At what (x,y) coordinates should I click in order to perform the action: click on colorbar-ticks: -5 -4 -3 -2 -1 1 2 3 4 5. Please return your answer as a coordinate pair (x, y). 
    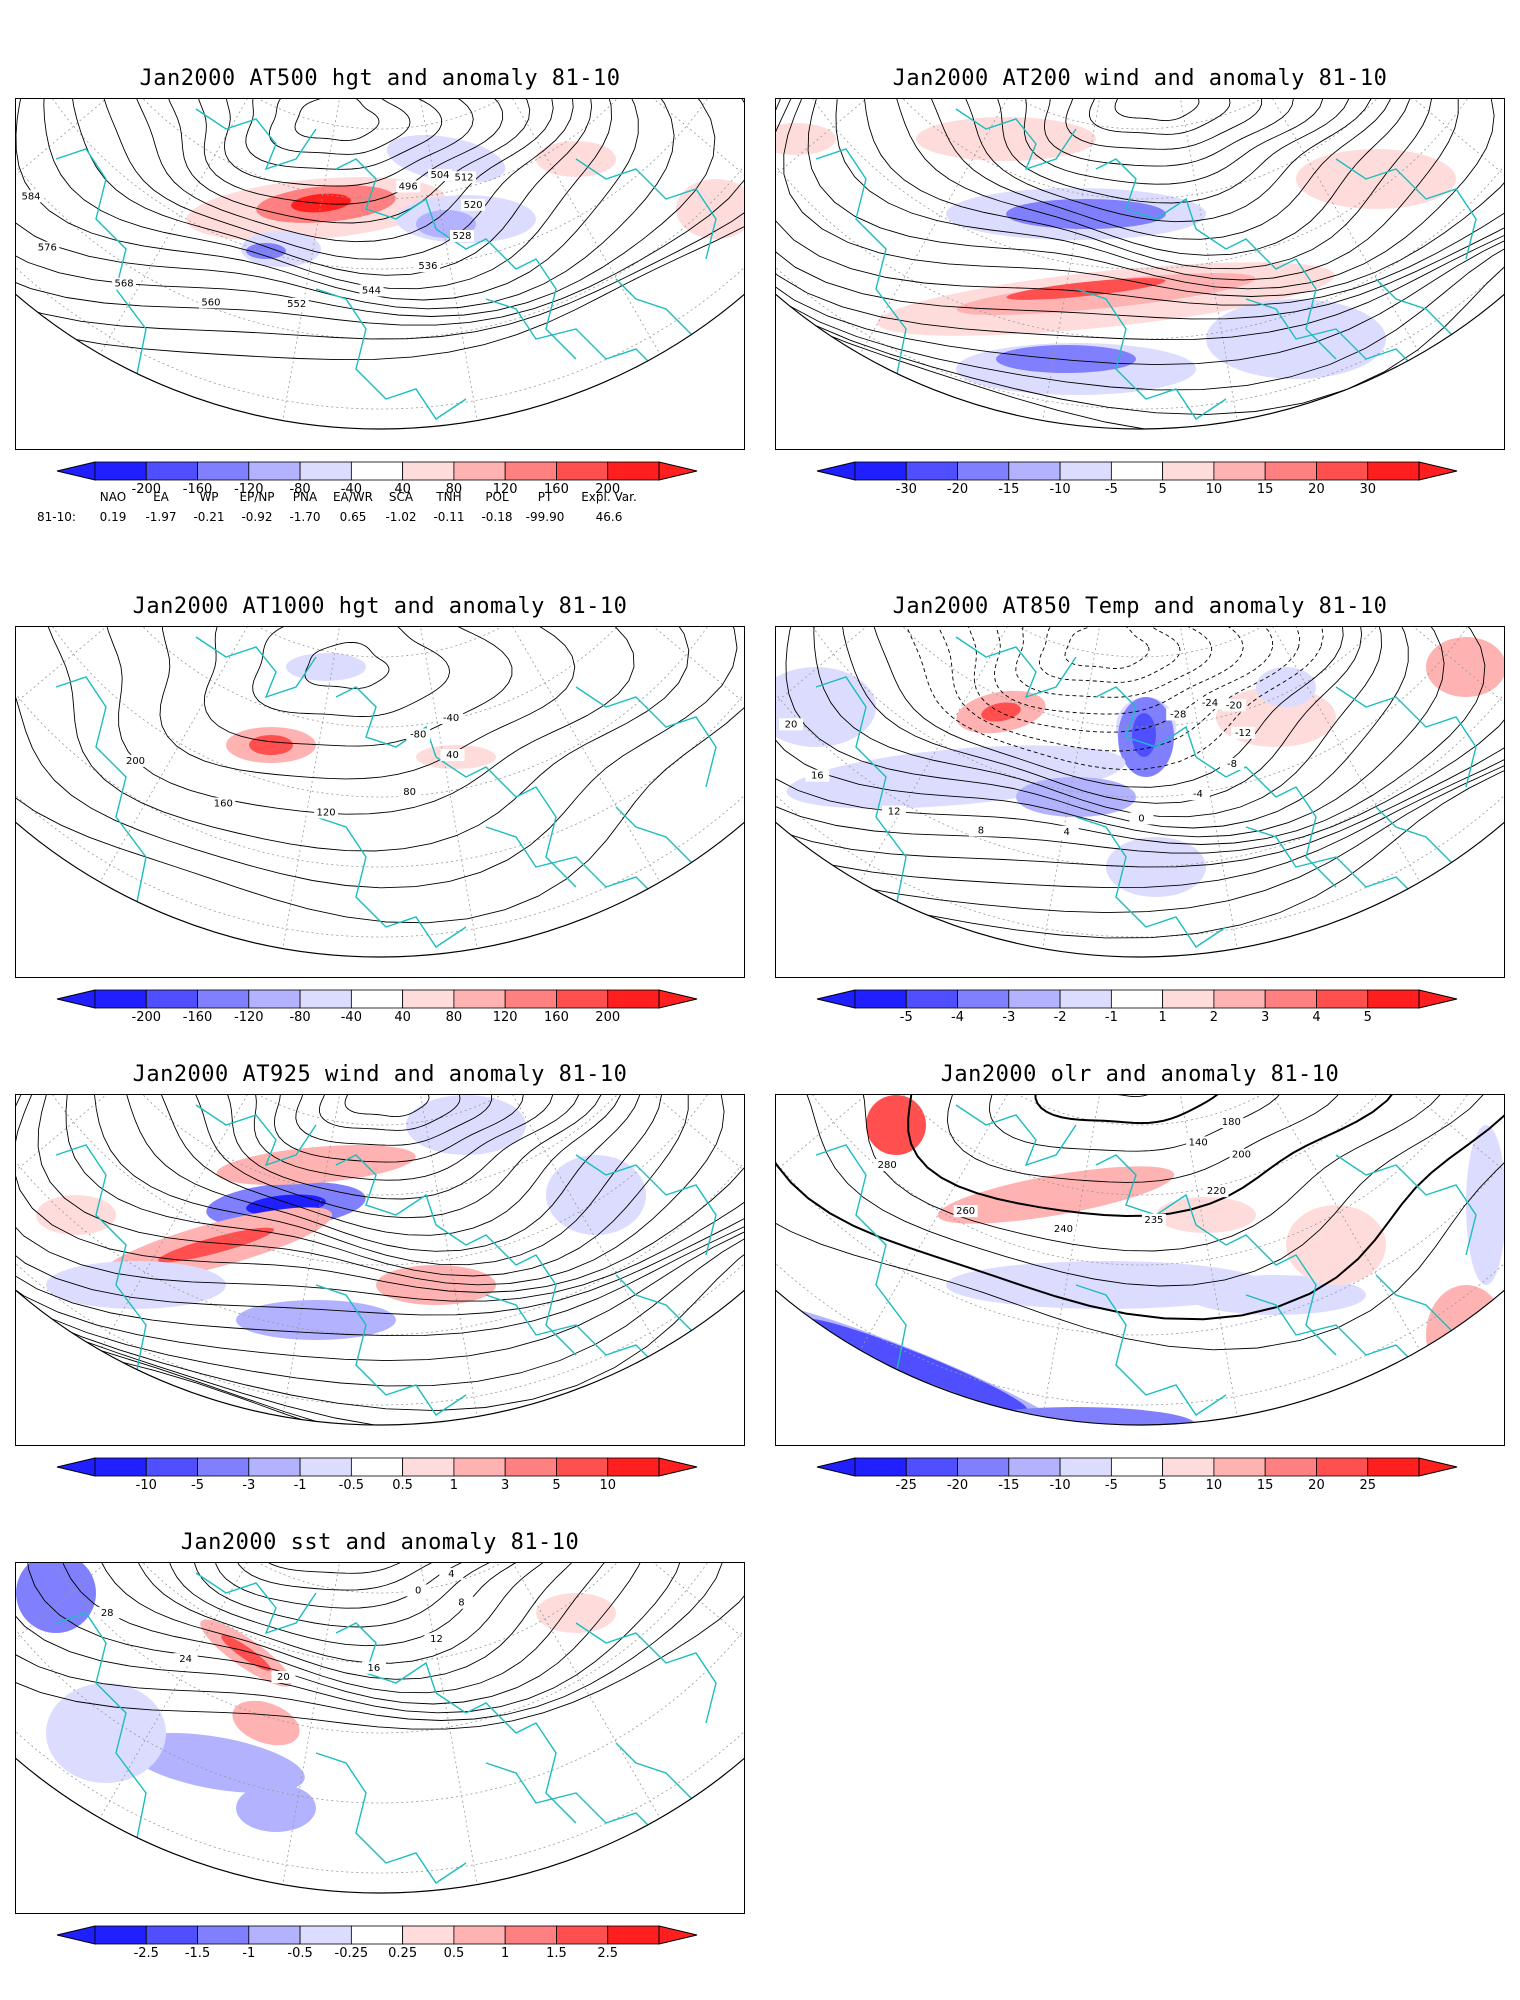
    Looking at the image, I should click on (1137, 1018).